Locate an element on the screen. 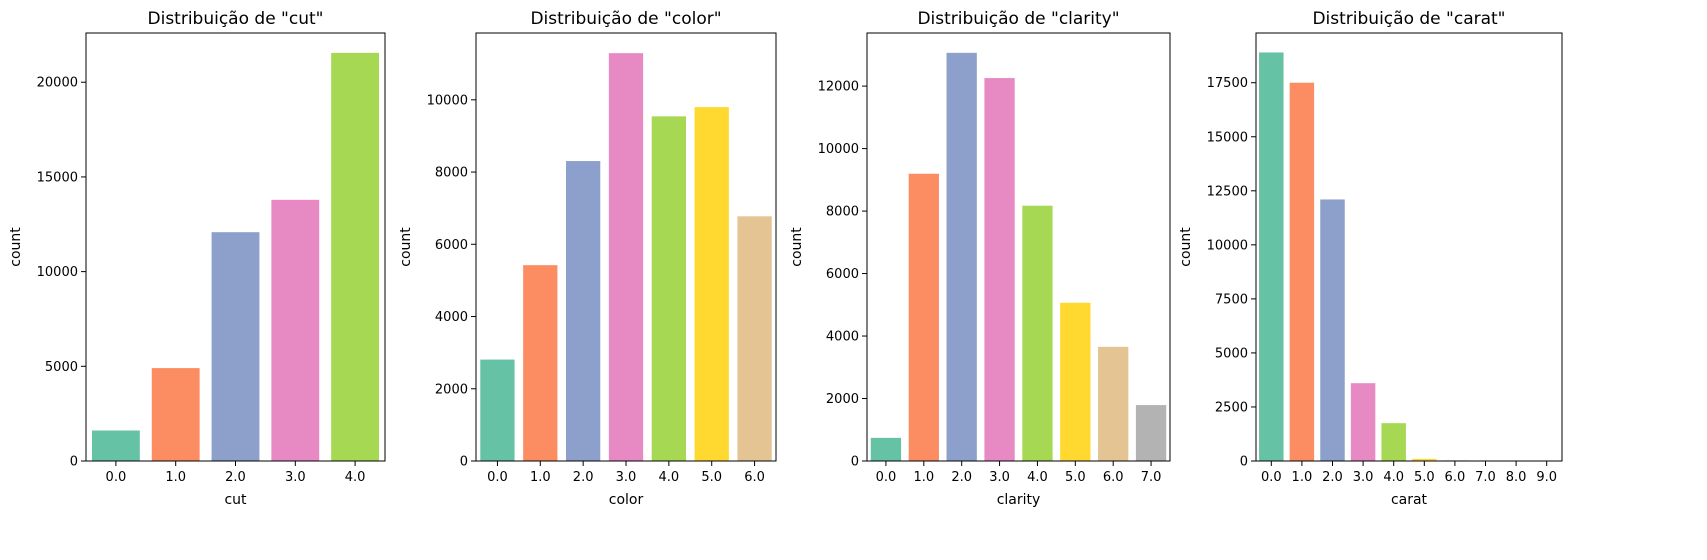 The width and height of the screenshot is (1707, 560). bar-cut-1.0 is located at coordinates (175, 414).